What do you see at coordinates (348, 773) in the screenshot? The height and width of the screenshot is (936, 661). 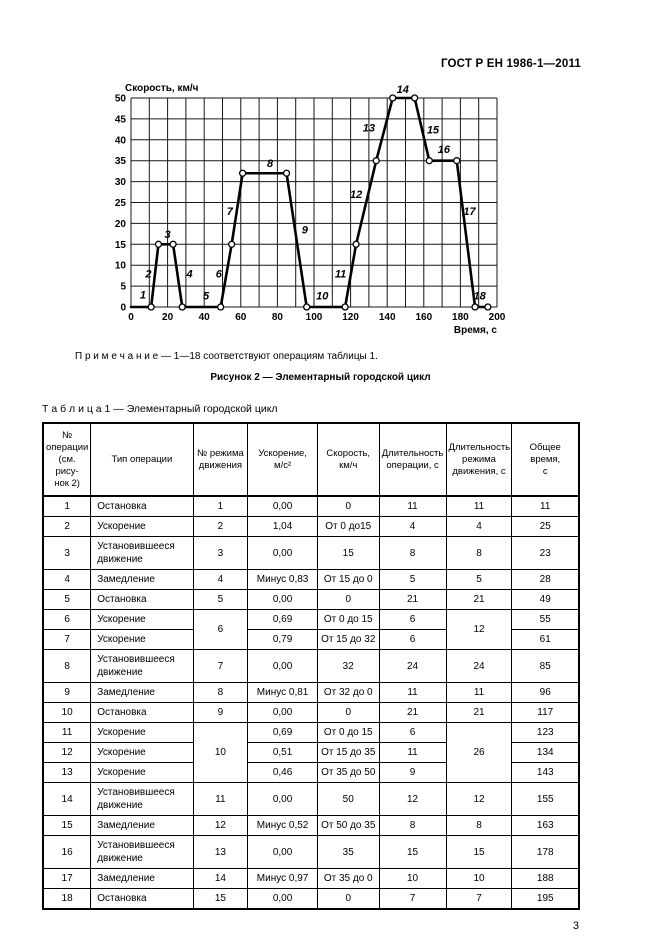 I see `table-cell: От 35 до 50` at bounding box center [348, 773].